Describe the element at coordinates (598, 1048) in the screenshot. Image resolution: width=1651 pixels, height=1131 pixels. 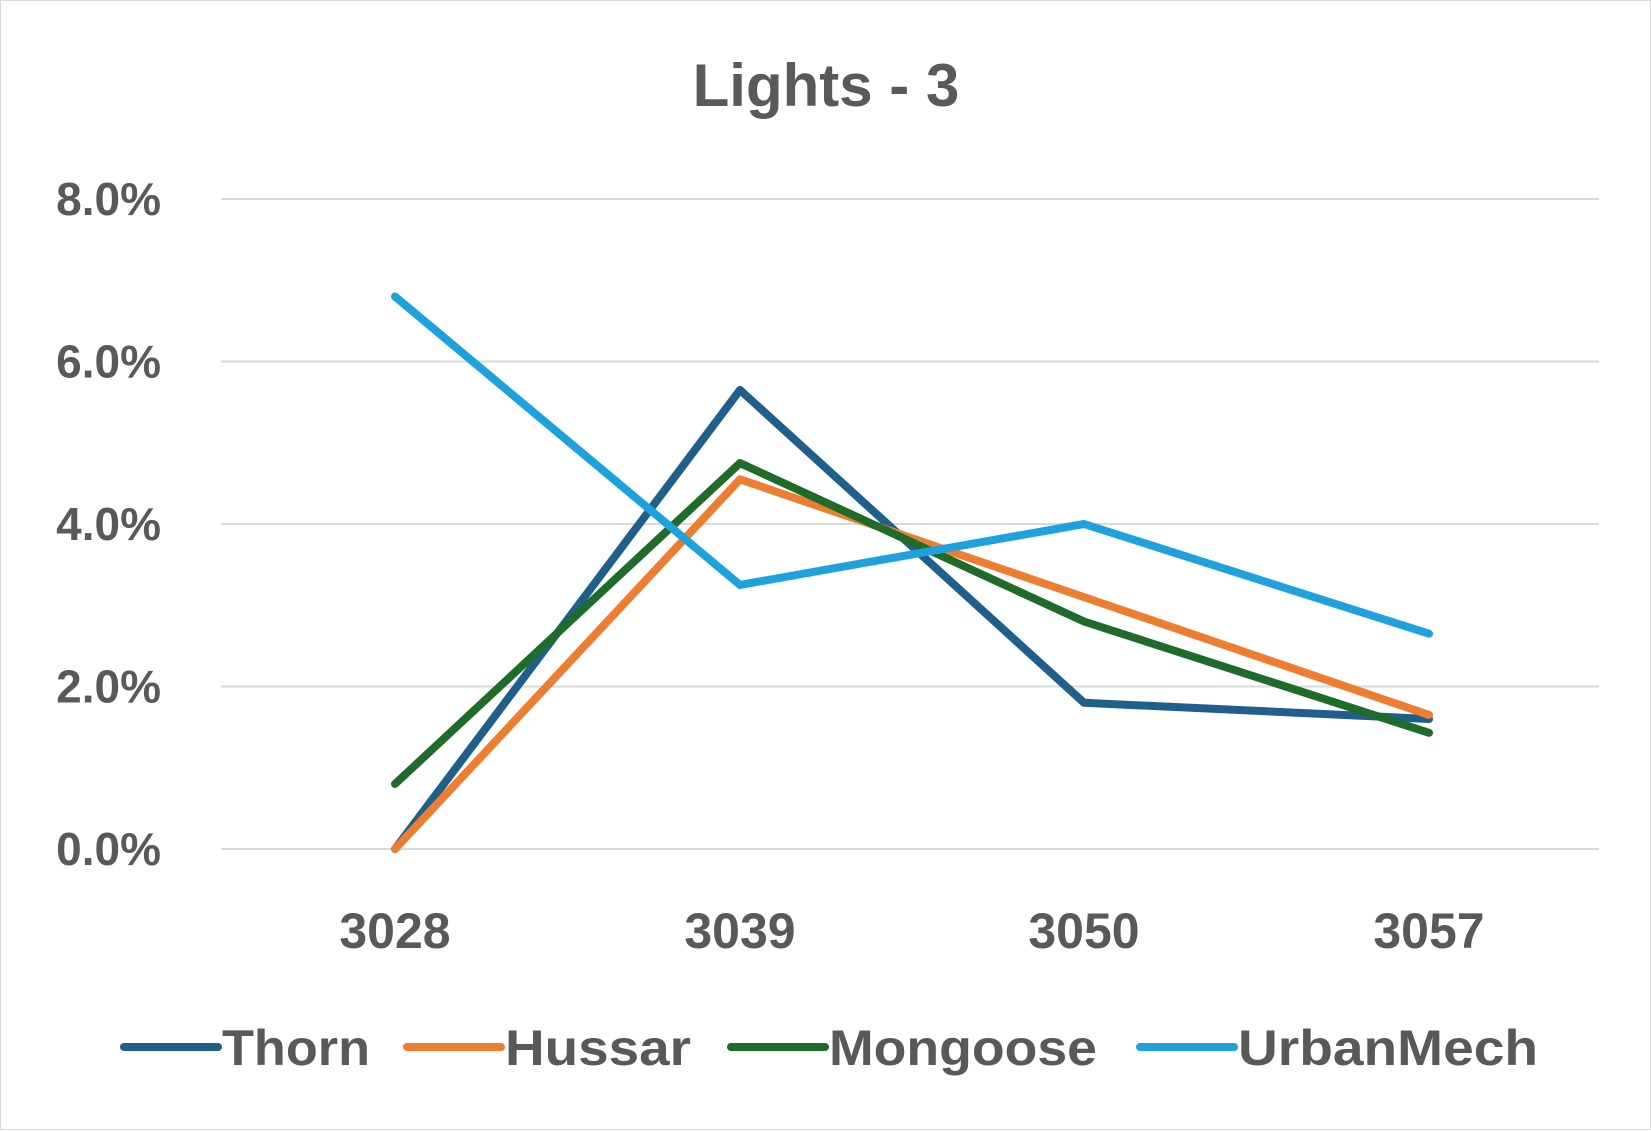
I see `legend-label: Hussar` at that location.